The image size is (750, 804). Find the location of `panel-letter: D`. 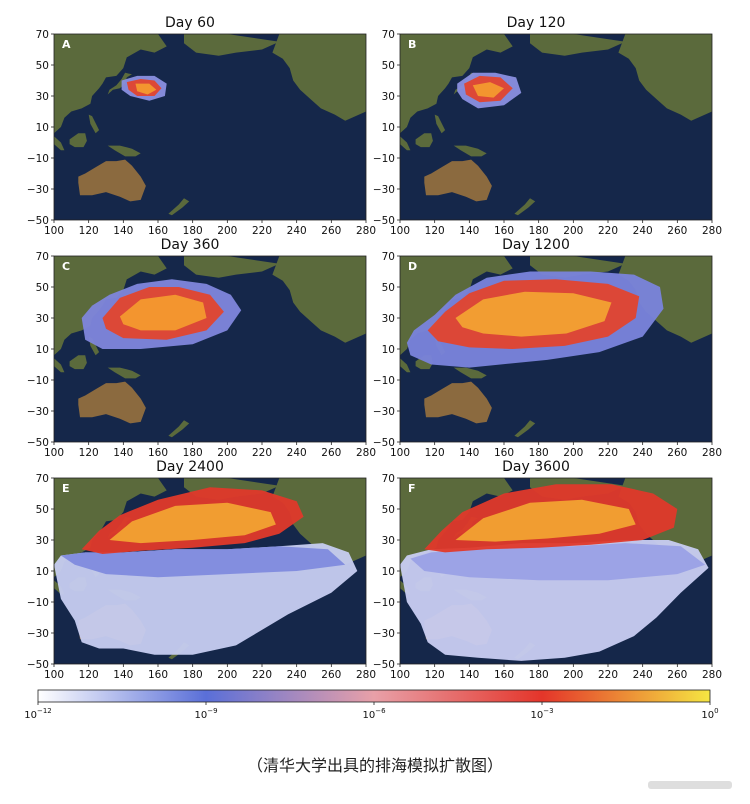

panel-letter: D is located at coordinates (412, 266).